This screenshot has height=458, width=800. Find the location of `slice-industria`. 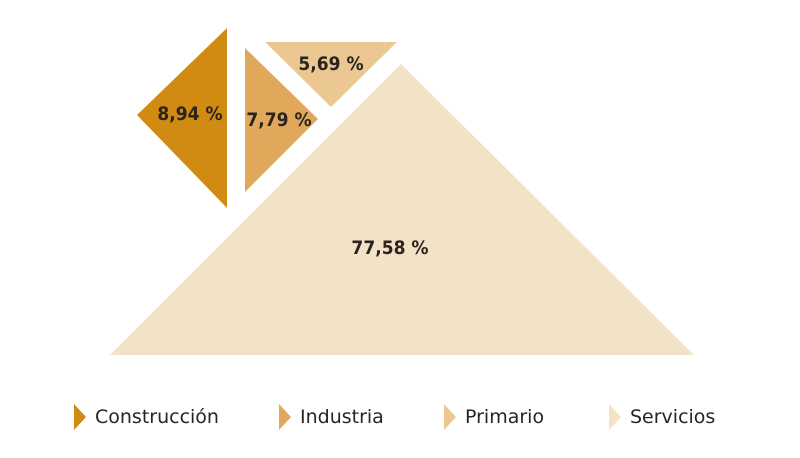

slice-industria is located at coordinates (281, 120).